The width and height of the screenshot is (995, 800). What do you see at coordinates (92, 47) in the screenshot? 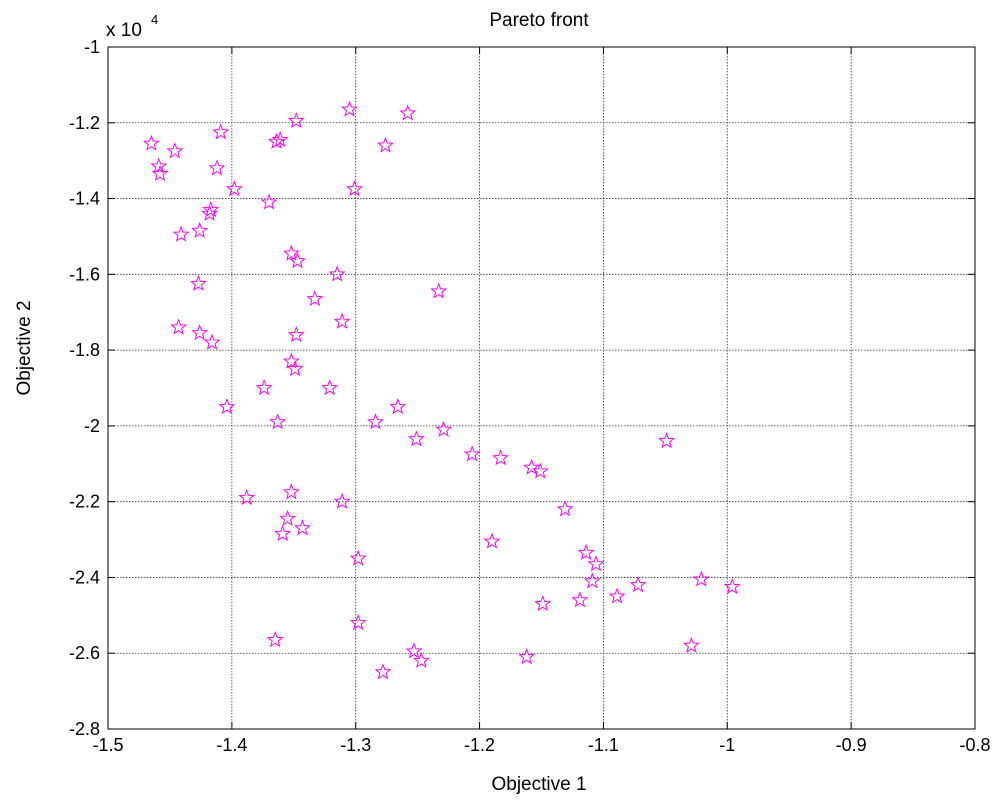
I see `y-tick-label: -1` at bounding box center [92, 47].